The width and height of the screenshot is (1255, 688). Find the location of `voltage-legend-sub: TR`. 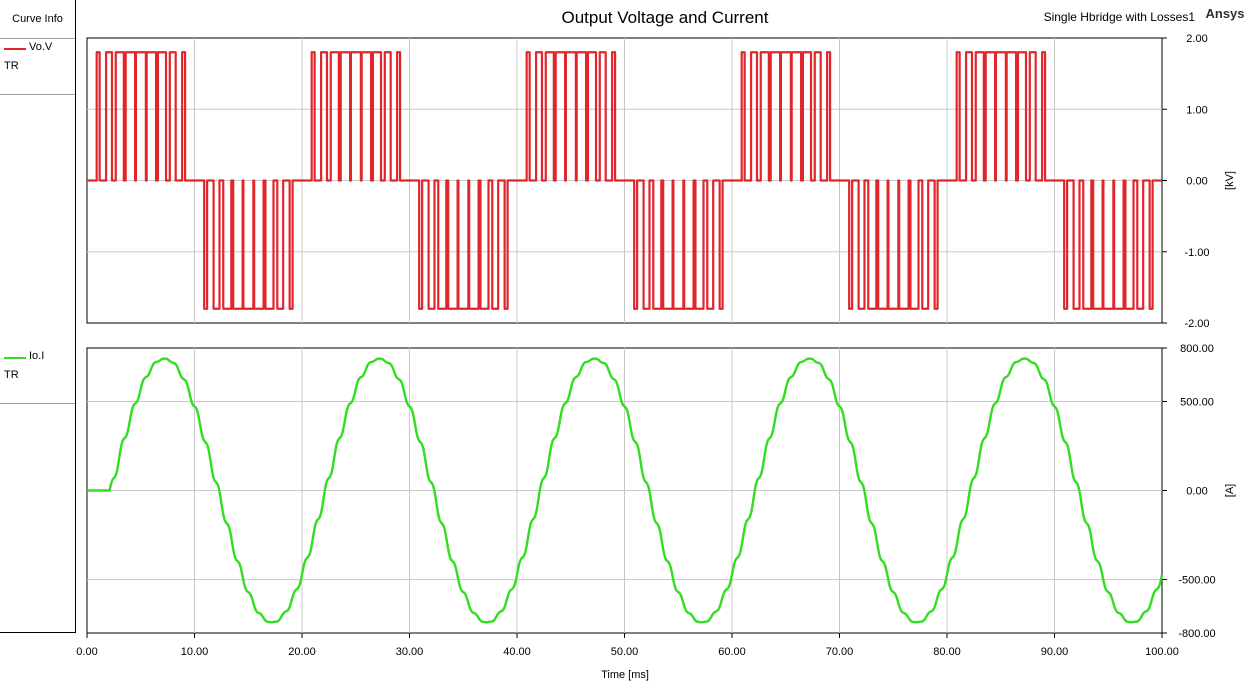

voltage-legend-sub: TR is located at coordinates (11, 66).